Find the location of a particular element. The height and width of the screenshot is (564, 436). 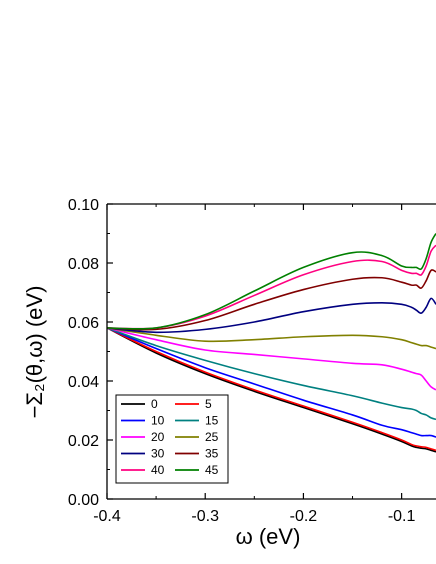

x-tick-label: -0.1 is located at coordinates (402, 516).